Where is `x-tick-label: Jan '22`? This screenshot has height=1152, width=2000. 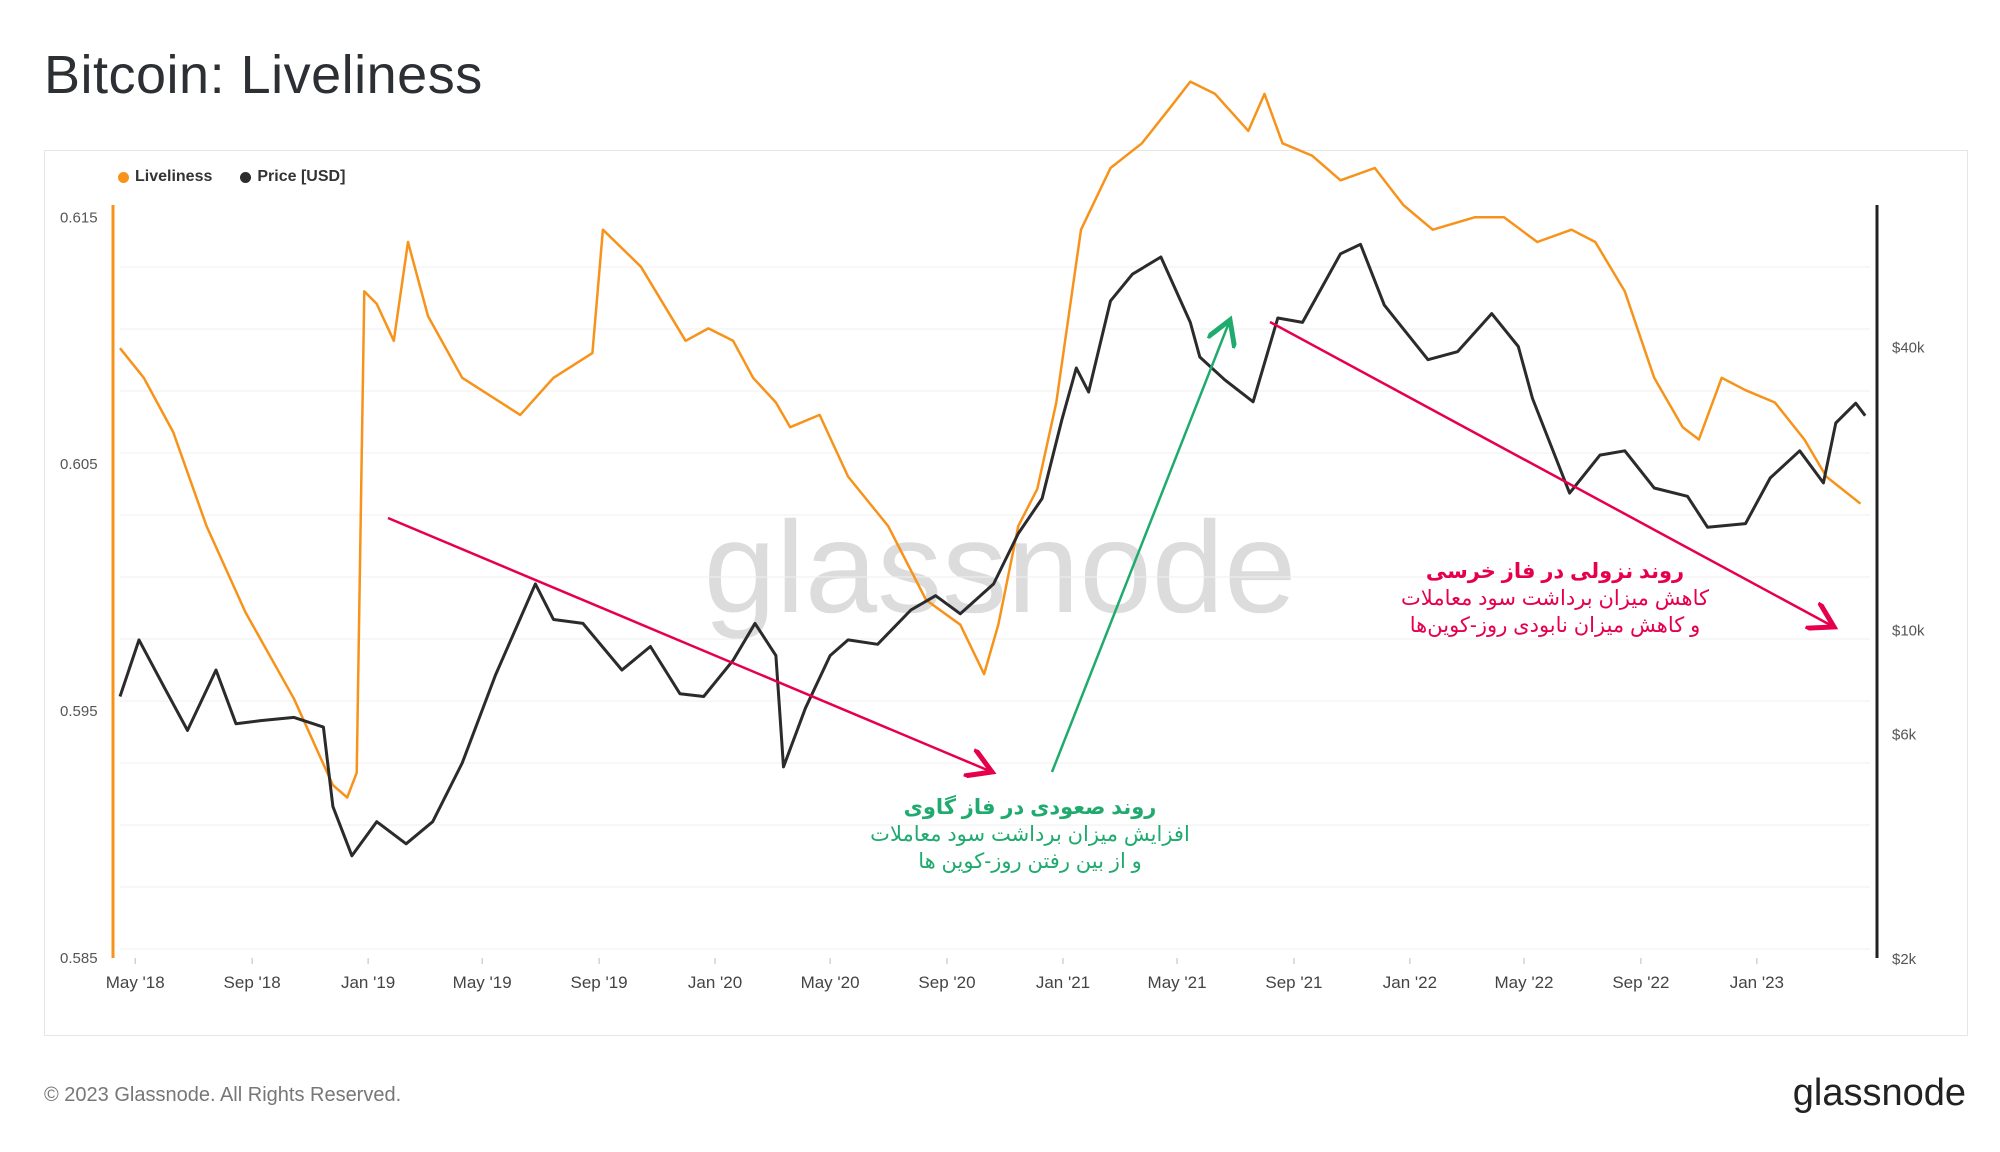
x-tick-label: Jan '22 is located at coordinates (1410, 982).